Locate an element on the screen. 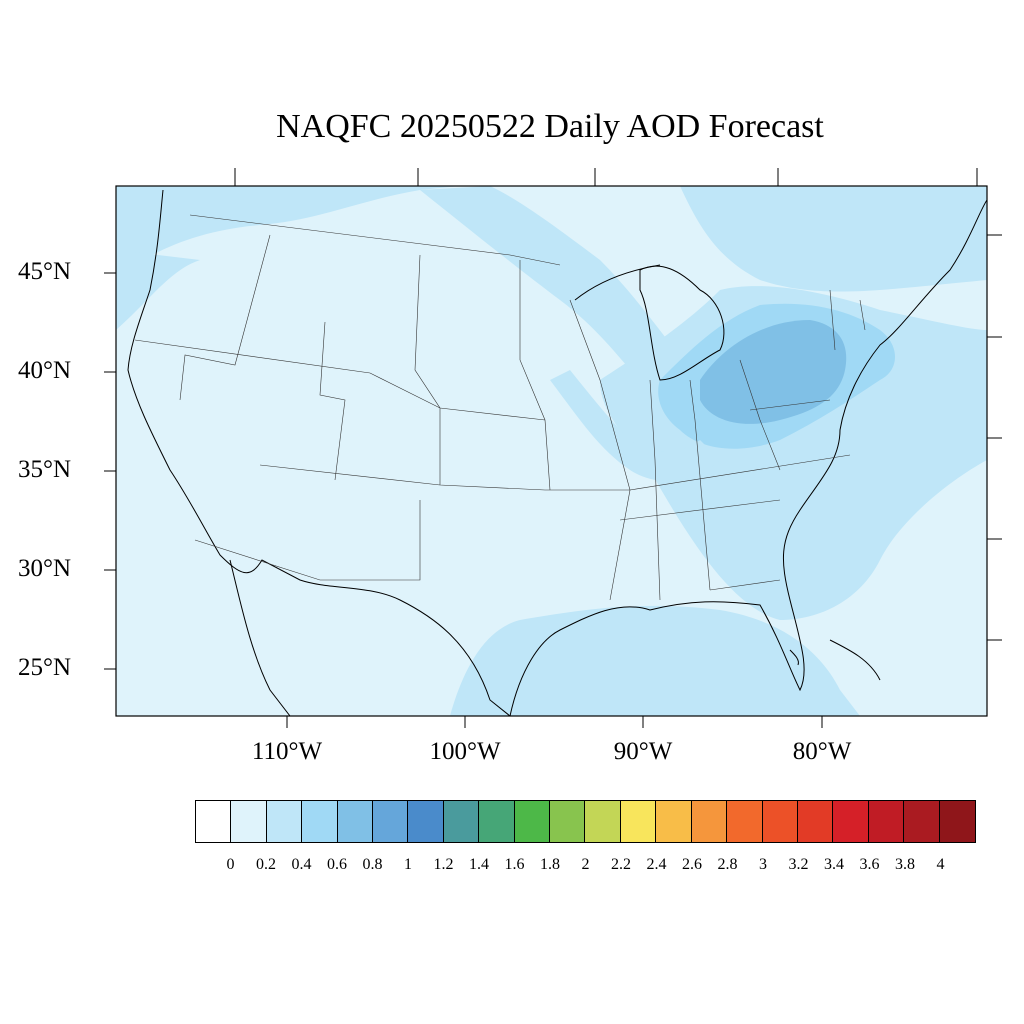 The width and height of the screenshot is (1024, 1024). lat-label-35n: 35°N is located at coordinates (45, 469).